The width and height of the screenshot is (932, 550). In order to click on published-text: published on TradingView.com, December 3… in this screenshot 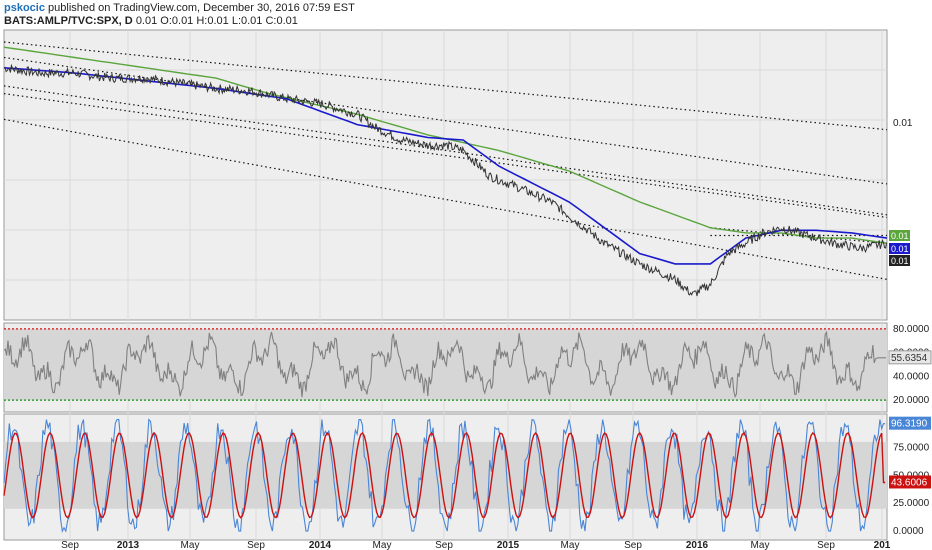, I will do `click(201, 8)`.